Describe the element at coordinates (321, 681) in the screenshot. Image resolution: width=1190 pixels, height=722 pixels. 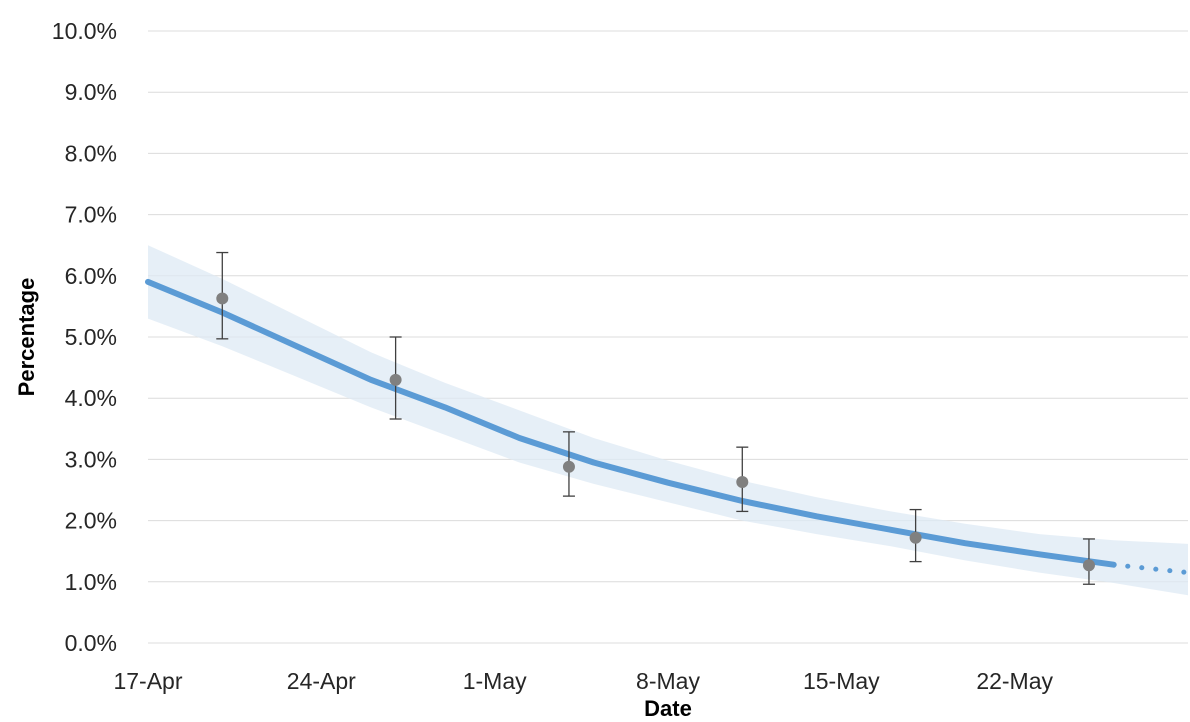
I see `x-tick-label: 24-Apr` at that location.